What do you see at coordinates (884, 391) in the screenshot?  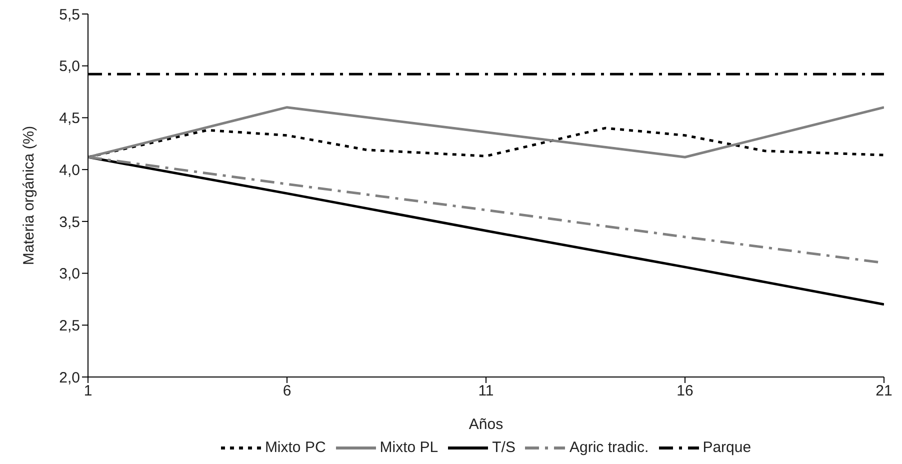 I see `x-tick-label: 21` at bounding box center [884, 391].